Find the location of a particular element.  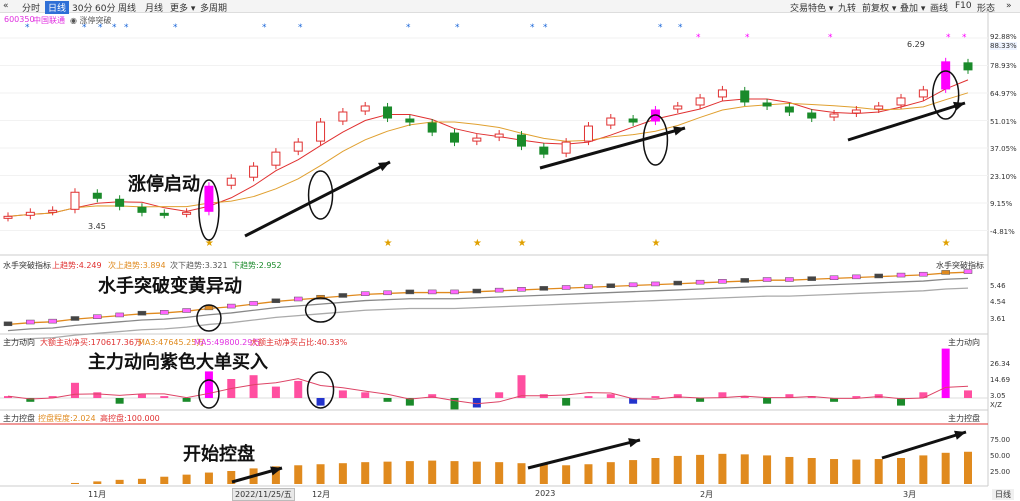

panel2-title: 水手突破指标 is located at coordinates (27, 265).